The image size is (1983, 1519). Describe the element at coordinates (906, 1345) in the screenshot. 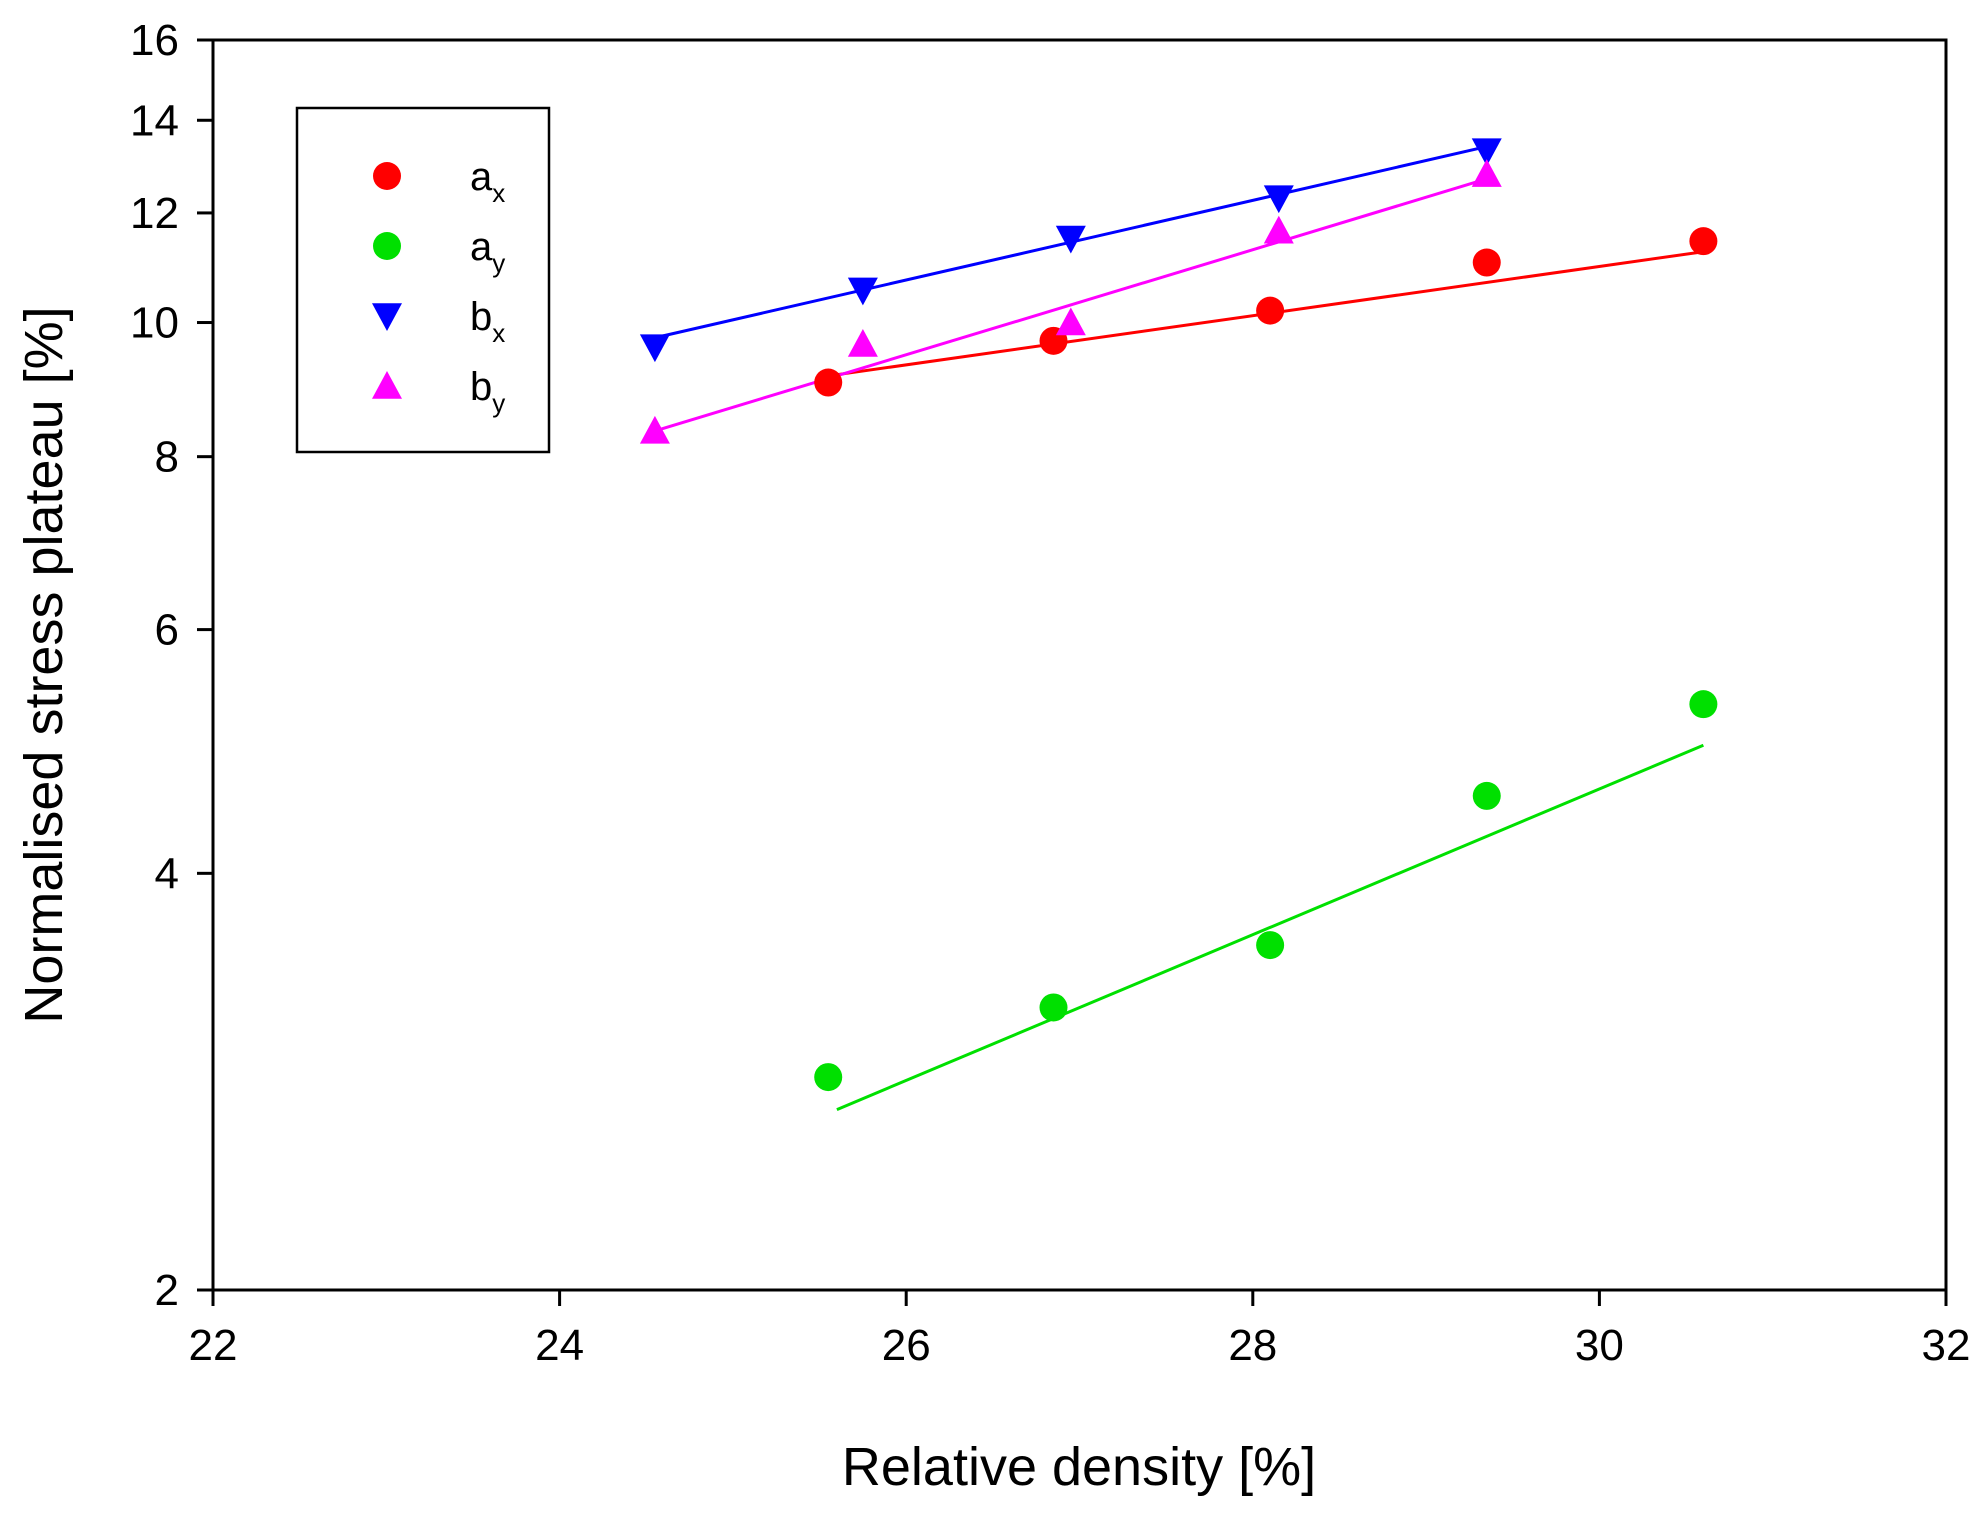

I see `x-tick-label: 26` at that location.